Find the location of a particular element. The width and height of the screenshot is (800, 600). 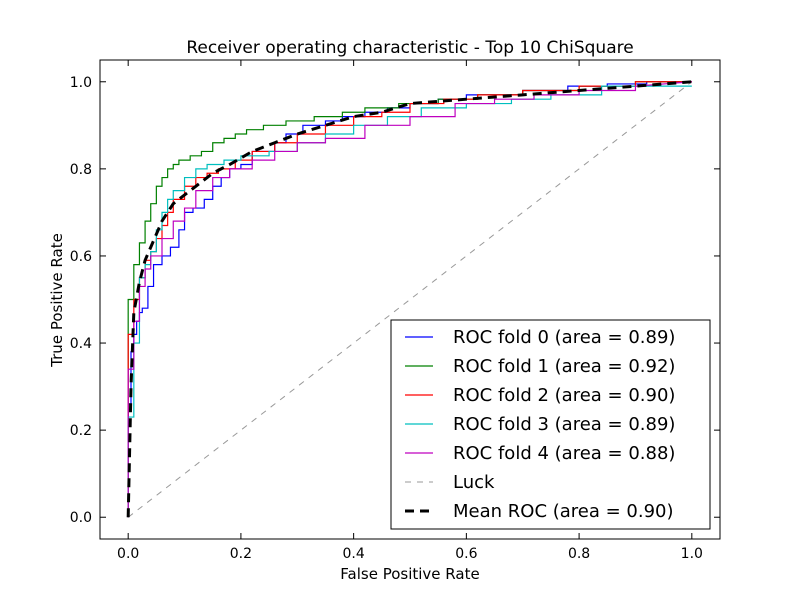

y-tick-label-1: 0.2 is located at coordinates (81, 431).